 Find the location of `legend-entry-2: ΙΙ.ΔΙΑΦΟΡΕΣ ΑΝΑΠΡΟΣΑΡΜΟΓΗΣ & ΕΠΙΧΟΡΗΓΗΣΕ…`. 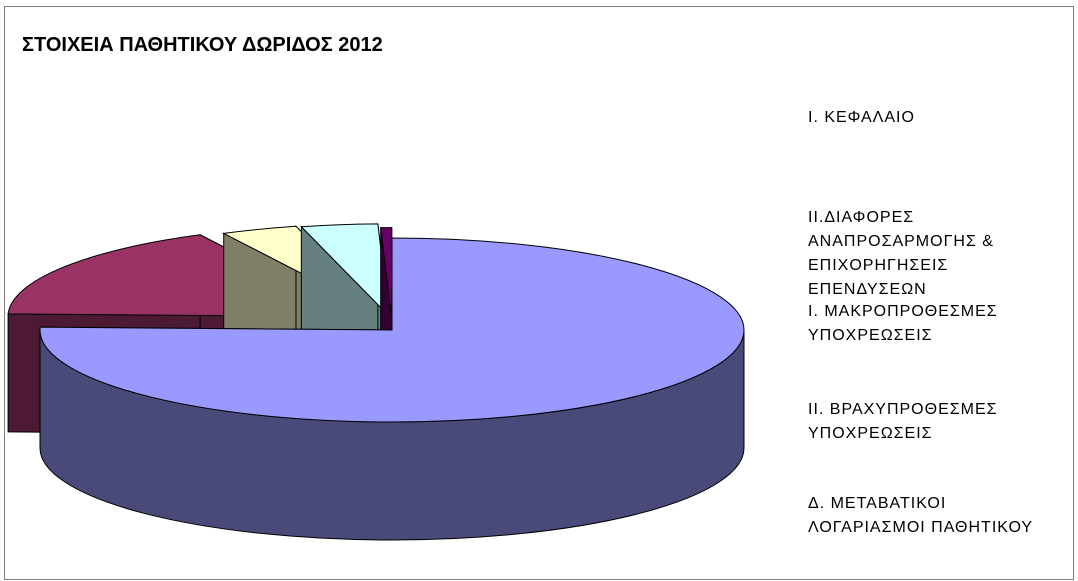

legend-entry-2: ΙΙ.ΔΙΑΦΟΡΕΣ ΑΝΑΠΡΟΣΑΡΜΟΓΗΣ & ΕΠΙΧΟΡΗΓΗΣΕ… is located at coordinates (901, 253).